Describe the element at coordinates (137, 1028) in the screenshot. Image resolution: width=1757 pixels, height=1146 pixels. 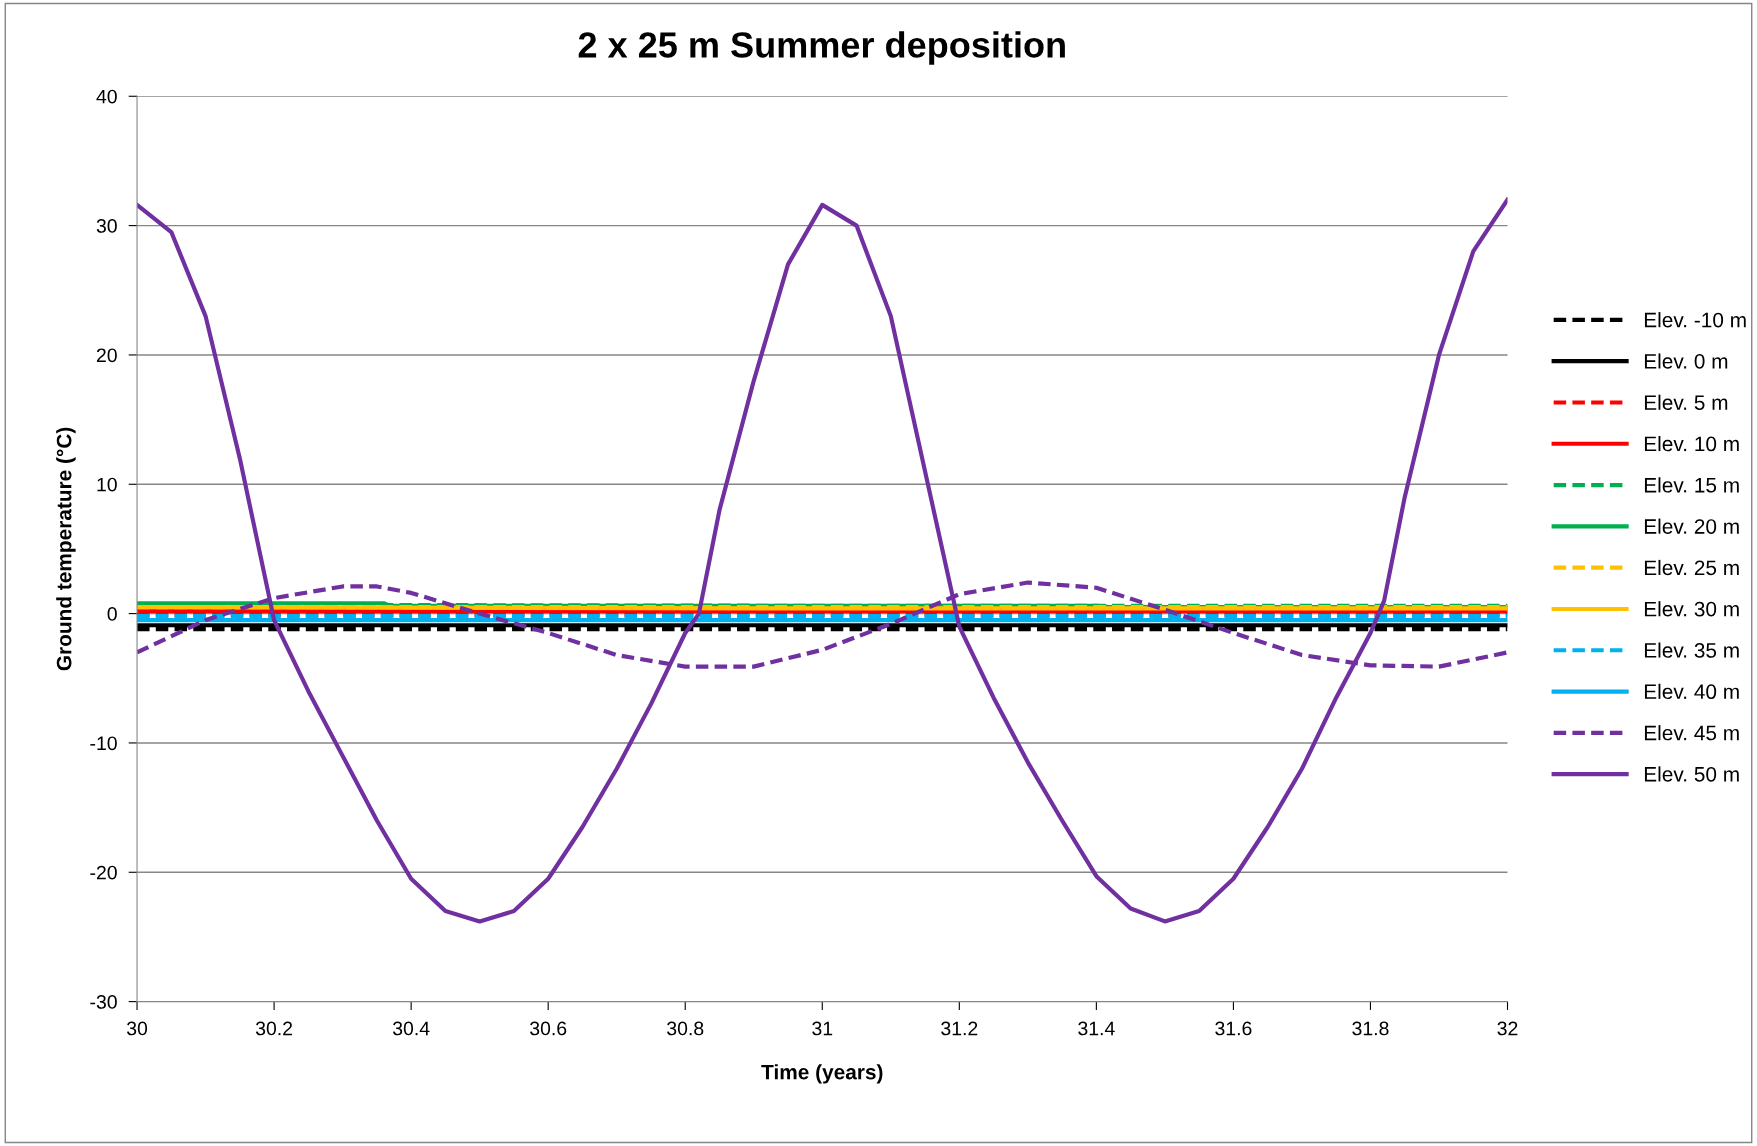
I see `x-tick-label: 30` at that location.